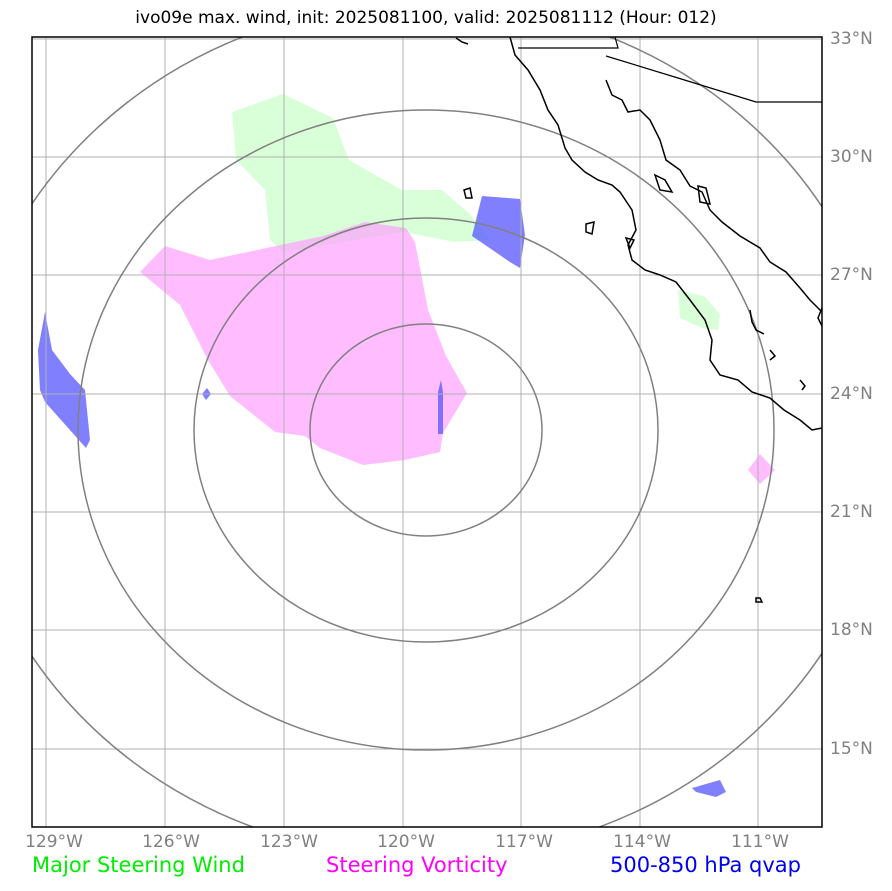  What do you see at coordinates (851, 749) in the screenshot?
I see `lat-tick-label: 15°N` at bounding box center [851, 749].